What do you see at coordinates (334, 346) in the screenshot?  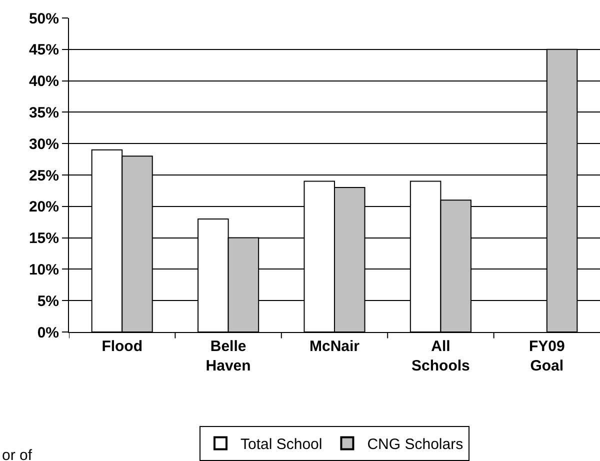 I see `x-tick-label: McNair` at bounding box center [334, 346].